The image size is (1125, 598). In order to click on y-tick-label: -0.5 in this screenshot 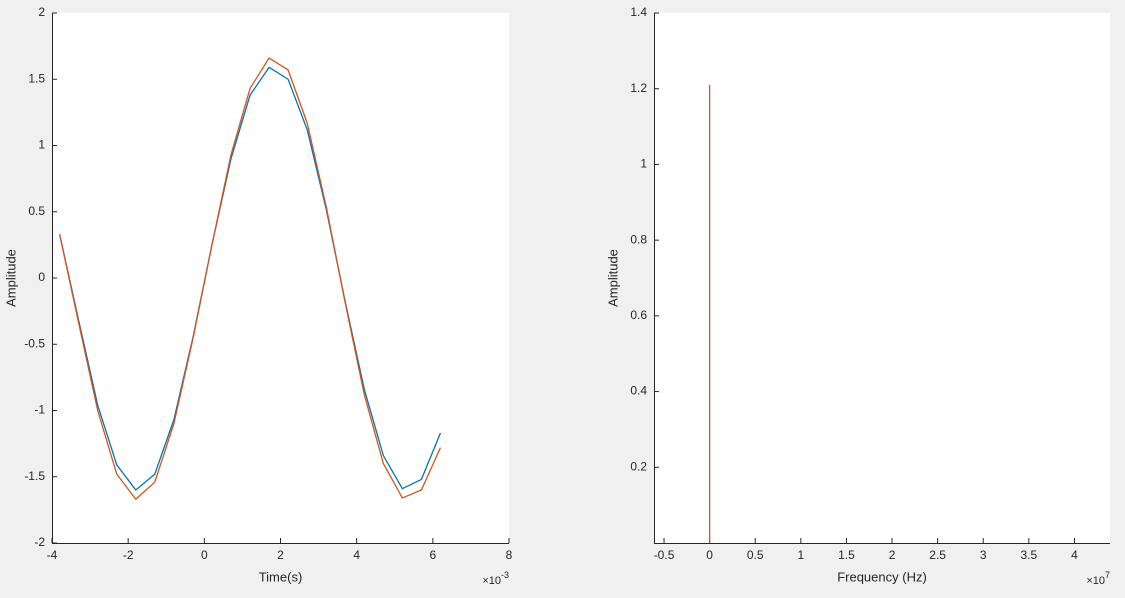, I will do `click(34, 343)`.